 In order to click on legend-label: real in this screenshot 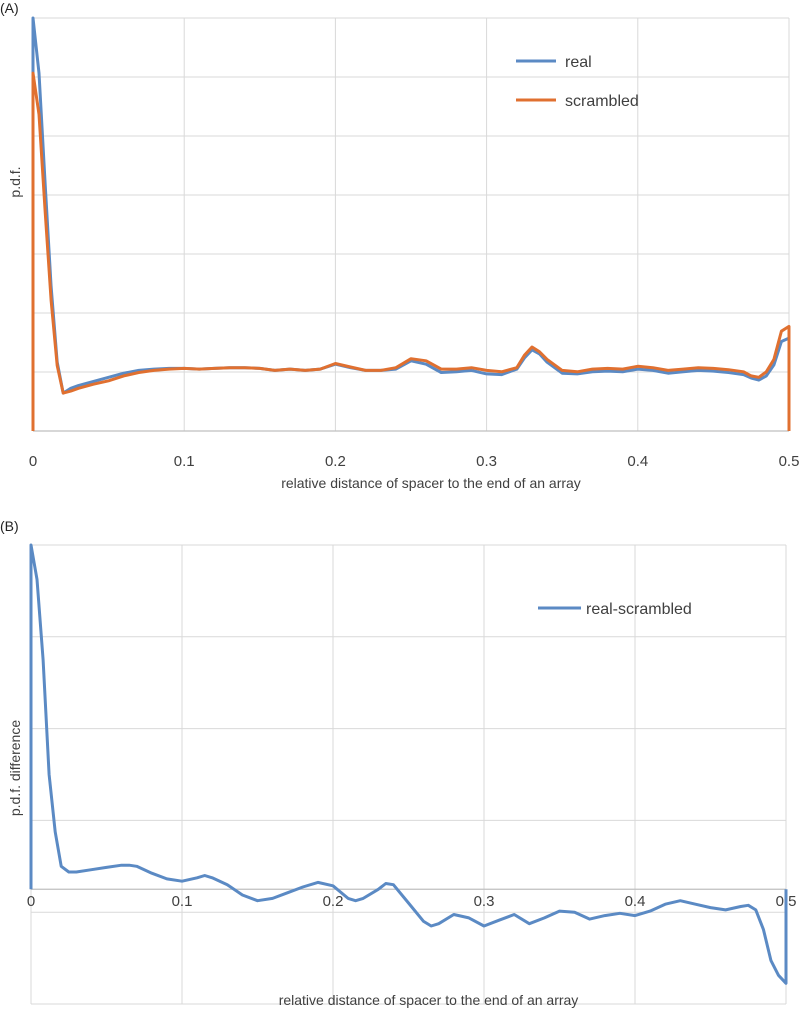, I will do `click(578, 62)`.